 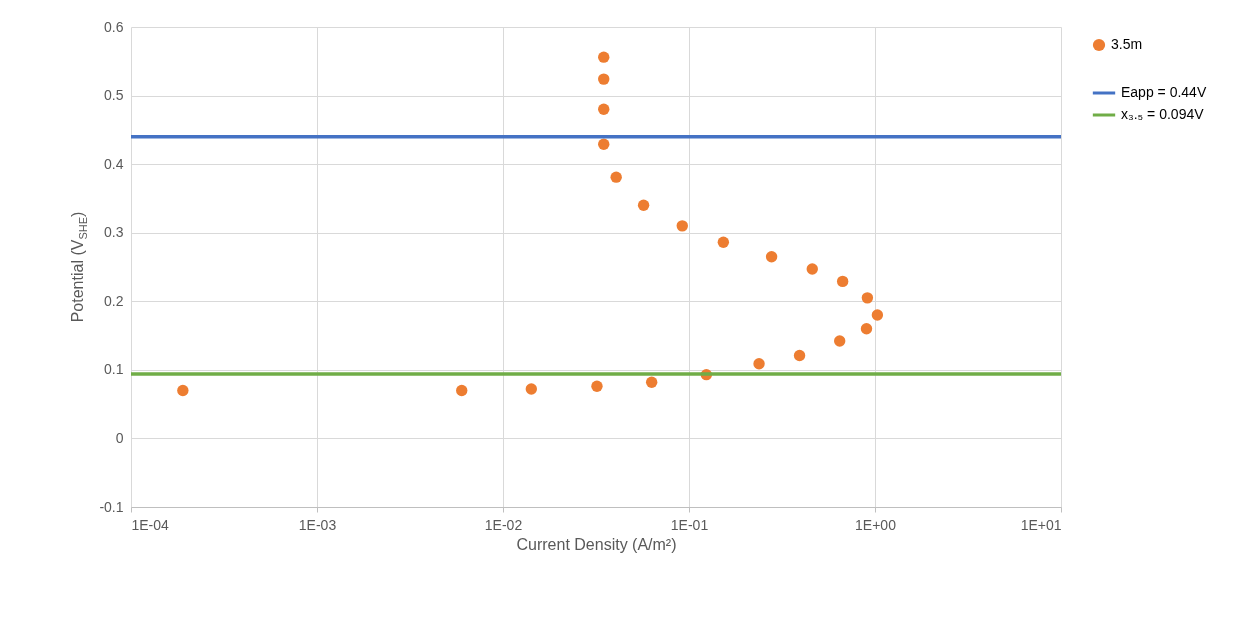 What do you see at coordinates (317, 524) in the screenshot?
I see `x-tick-label: 1E-03` at bounding box center [317, 524].